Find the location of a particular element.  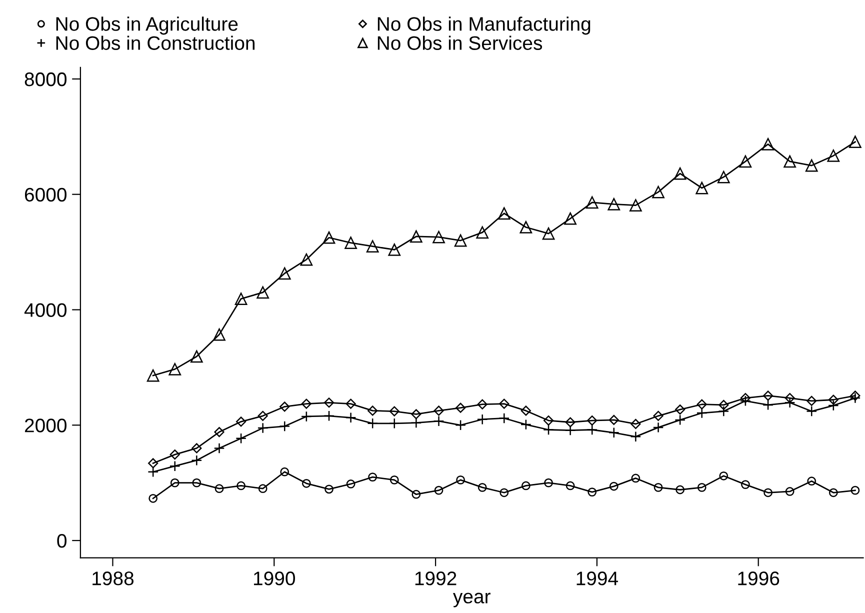

x-tick-label: 1992 is located at coordinates (435, 579).